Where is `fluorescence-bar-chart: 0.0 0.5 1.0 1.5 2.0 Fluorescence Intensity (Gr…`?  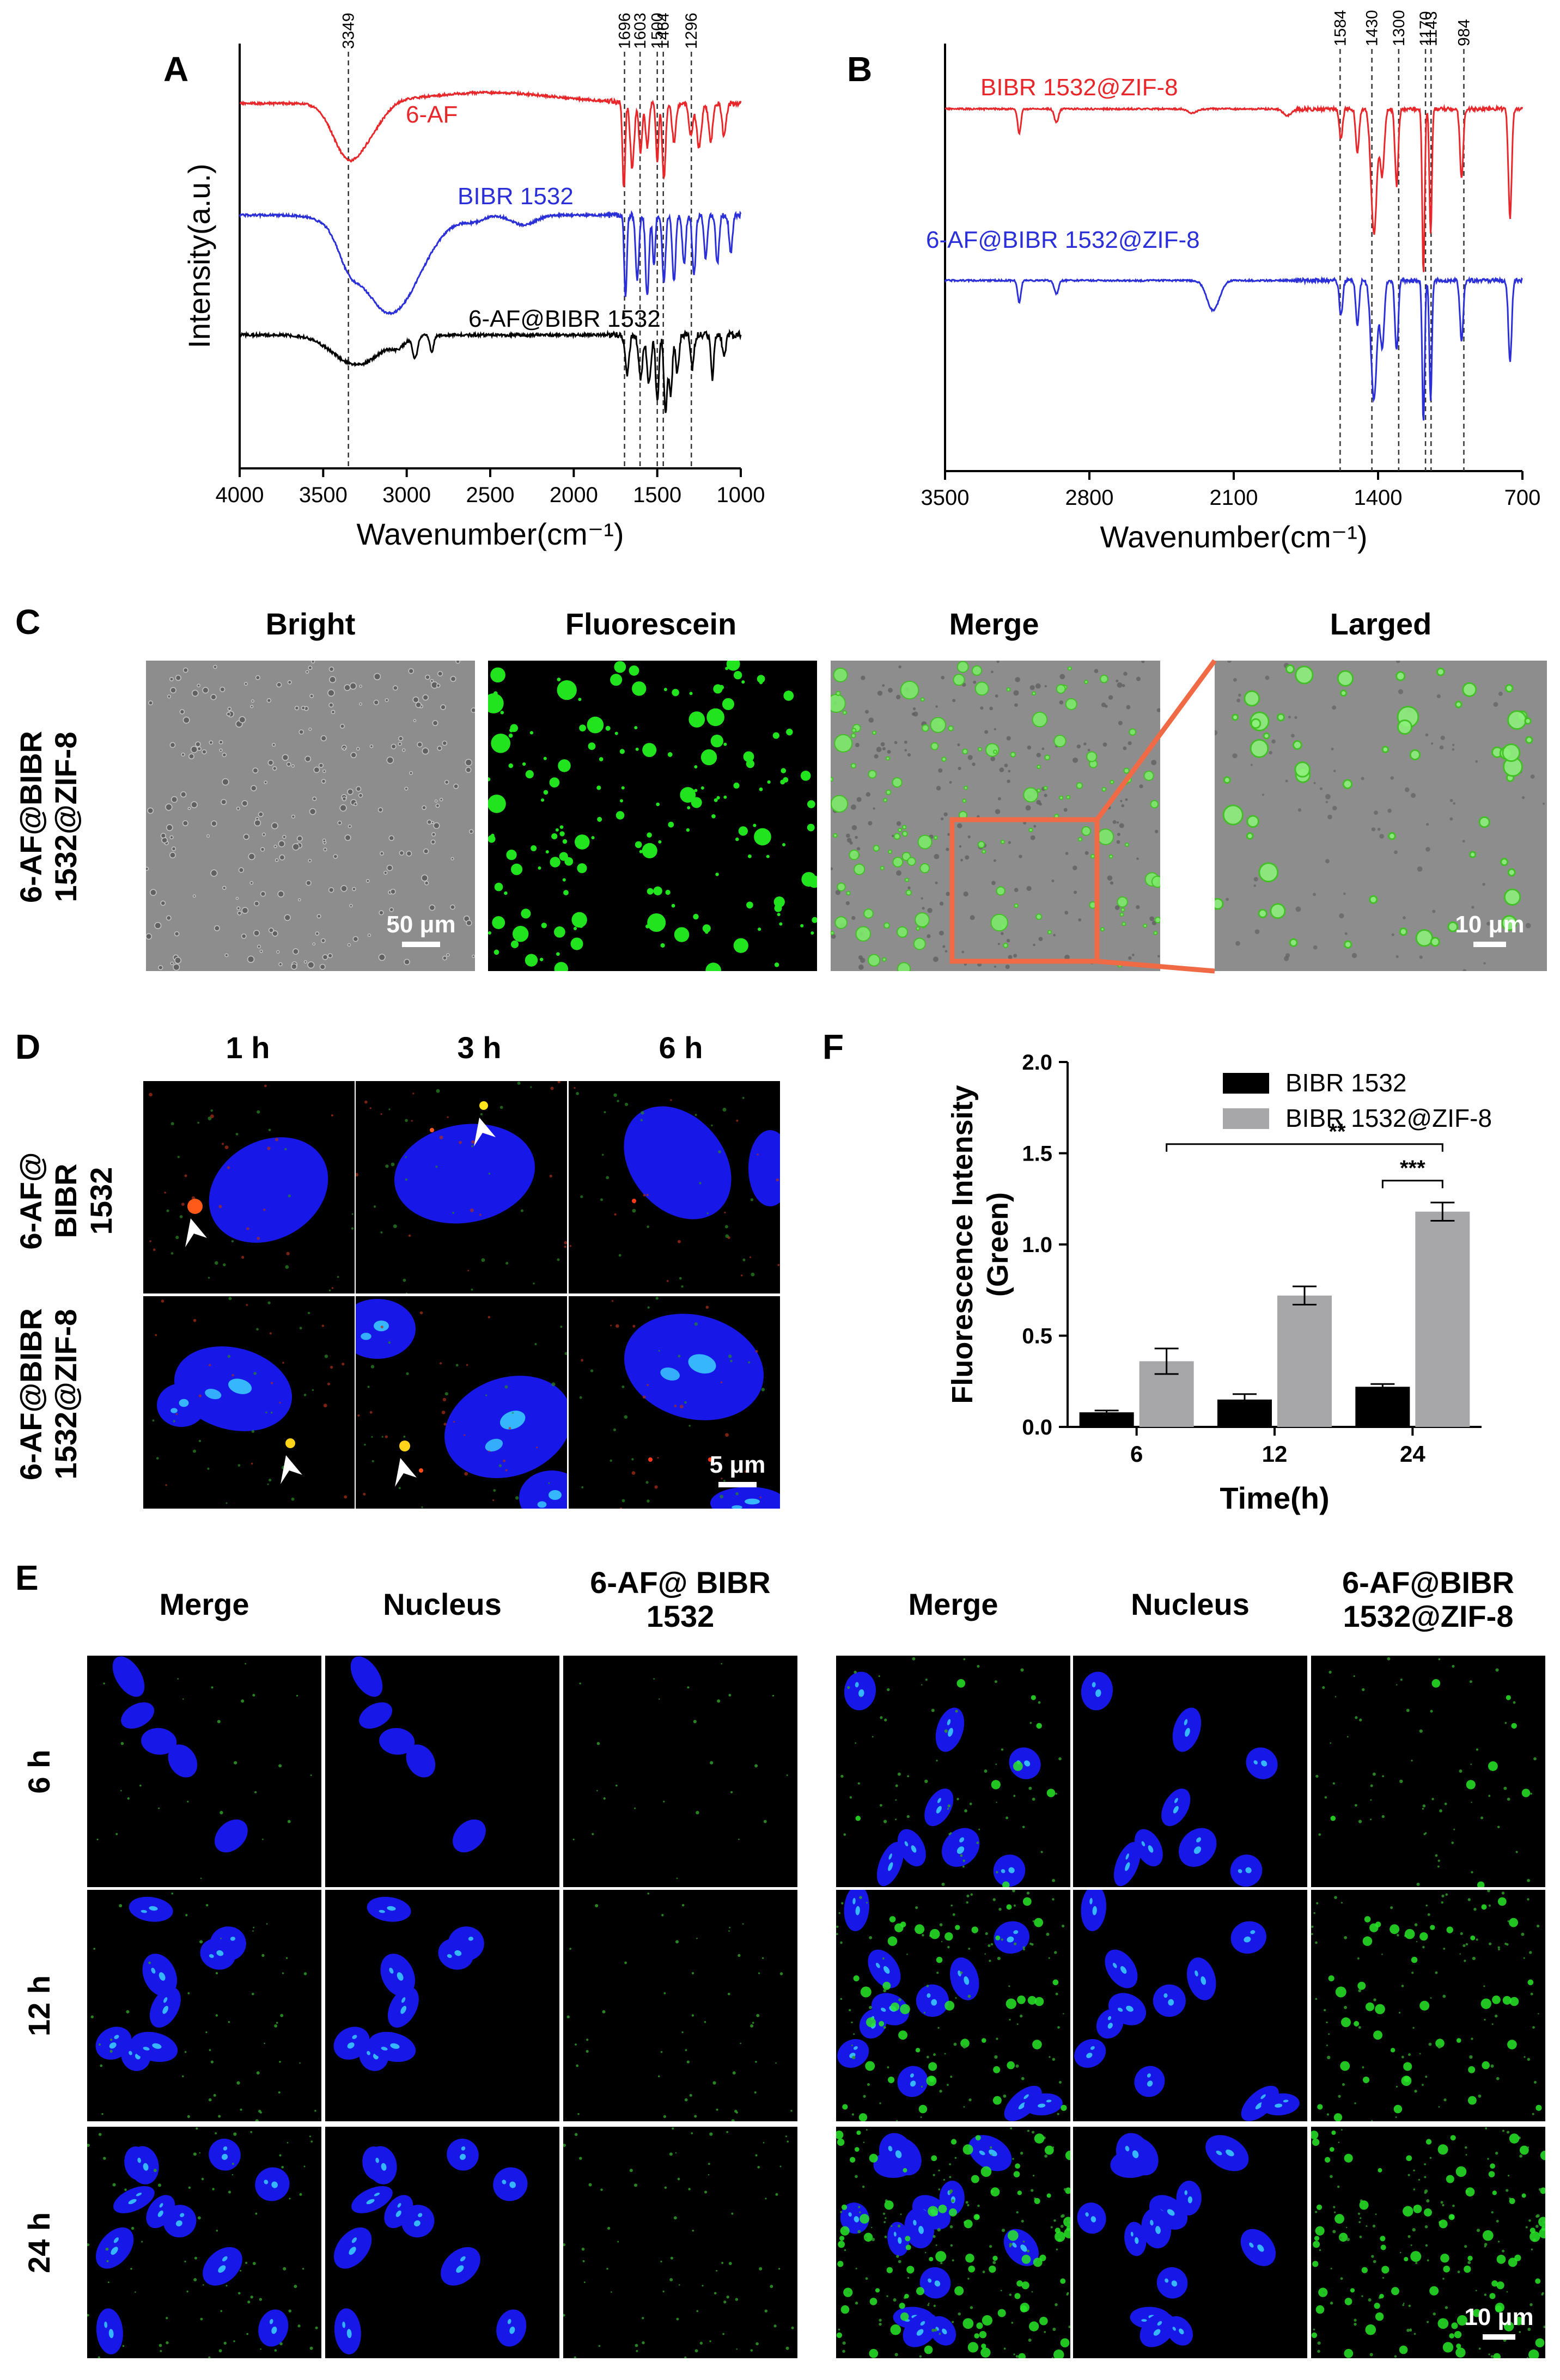 fluorescence-bar-chart: 0.0 0.5 1.0 1.5 2.0 Fluorescence Intensity (Gr… is located at coordinates (1188, 1279).